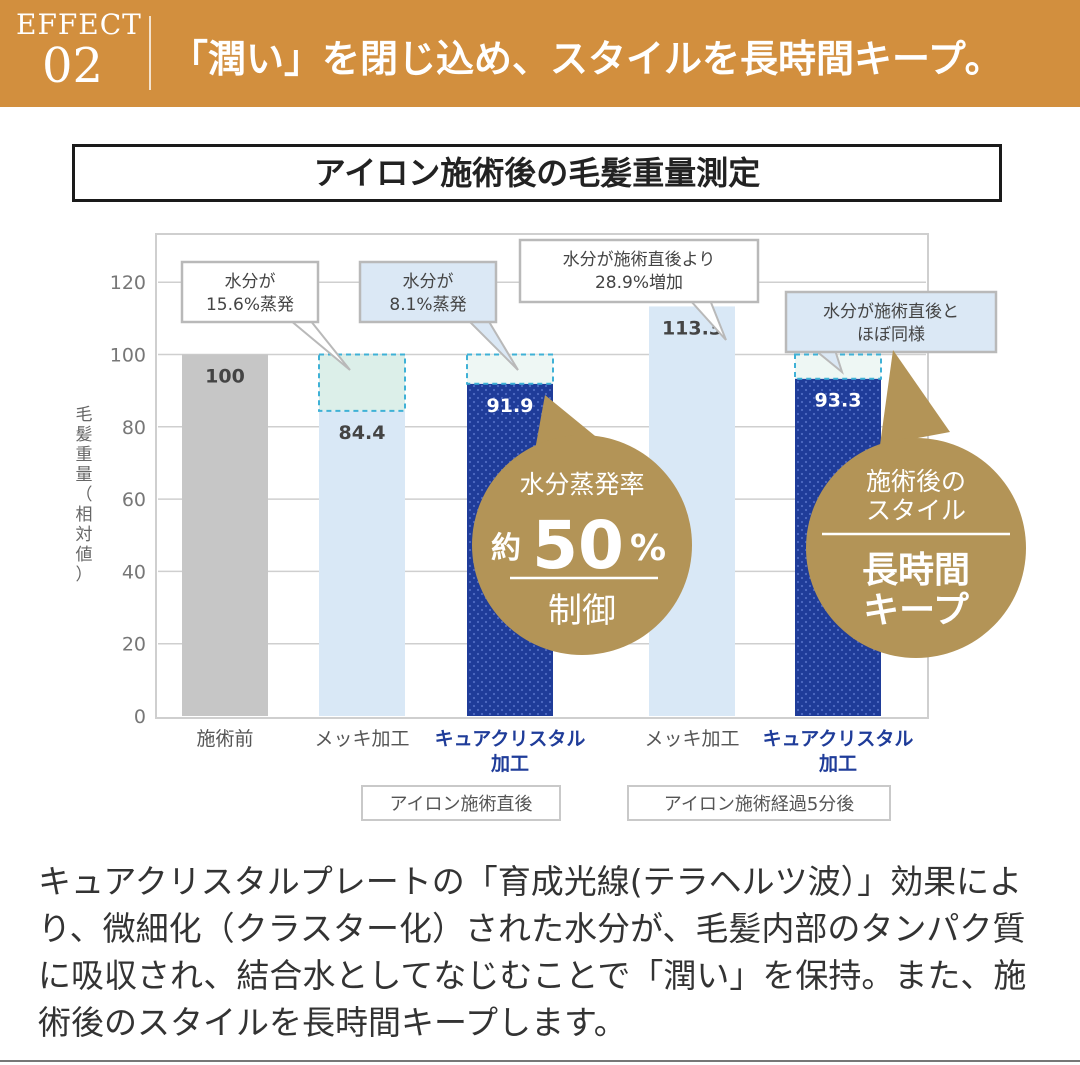 The height and width of the screenshot is (1065, 1080). Describe the element at coordinates (639, 260) in the screenshot. I see `callout-text: 水分が施術直後より` at that location.